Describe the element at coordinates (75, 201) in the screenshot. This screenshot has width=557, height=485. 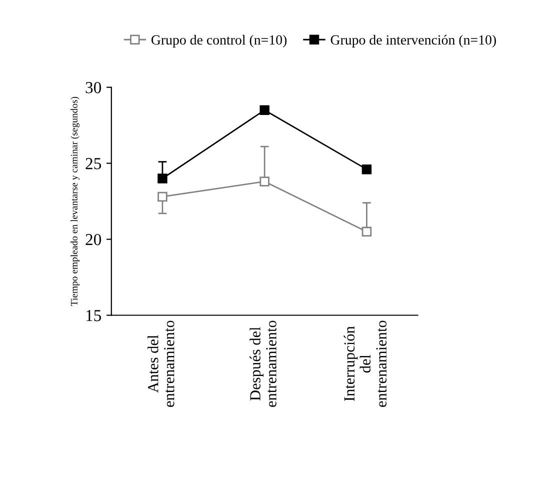
I see `y-axis-title: Tiempo empleado en levantarse y caminar (segundos)` at that location.